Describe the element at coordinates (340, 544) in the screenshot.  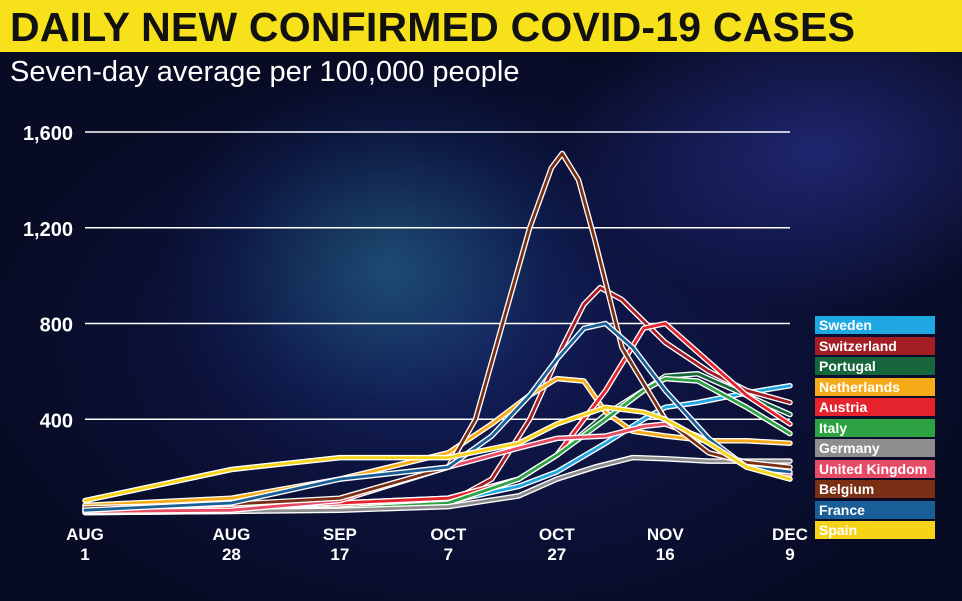
I see `x-tick-label: SEP 17` at that location.